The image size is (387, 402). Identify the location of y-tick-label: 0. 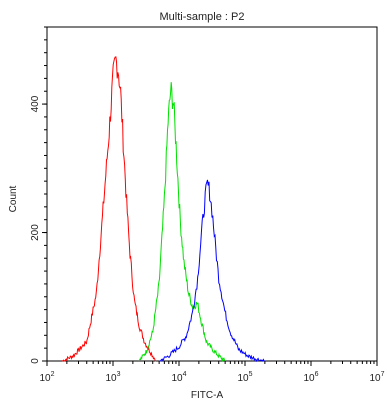
(35, 361).